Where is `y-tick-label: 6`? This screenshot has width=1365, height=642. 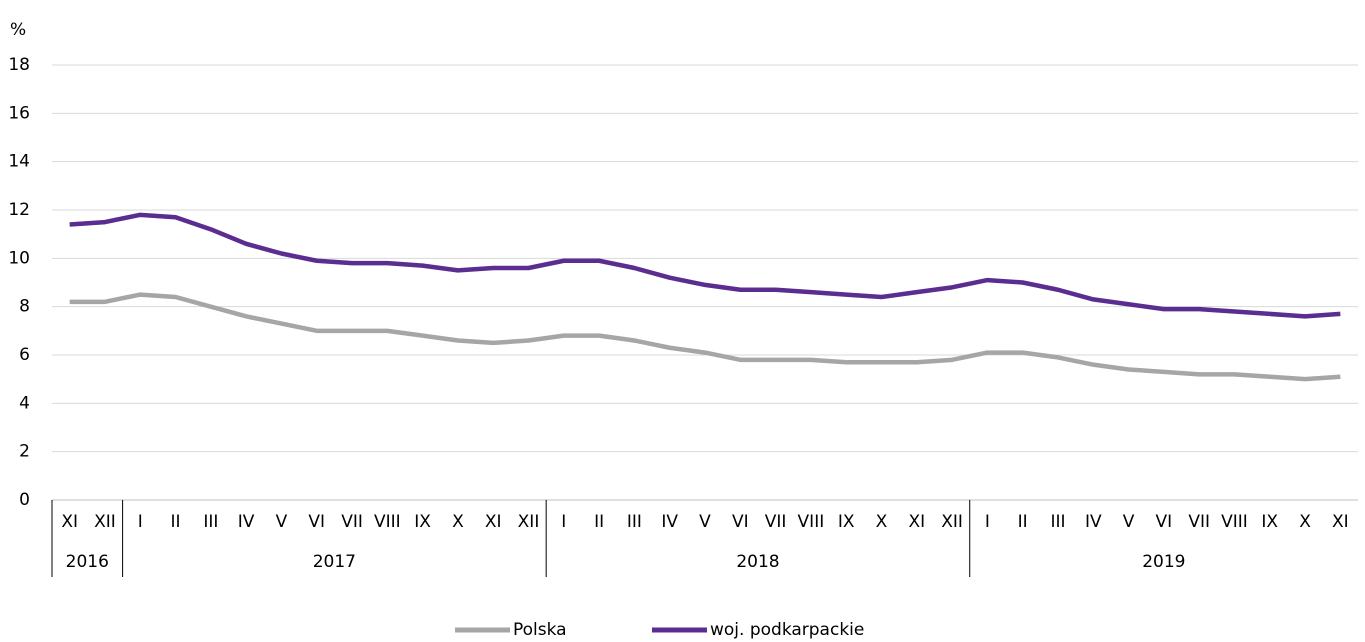
y-tick-label: 6 is located at coordinates (24, 355).